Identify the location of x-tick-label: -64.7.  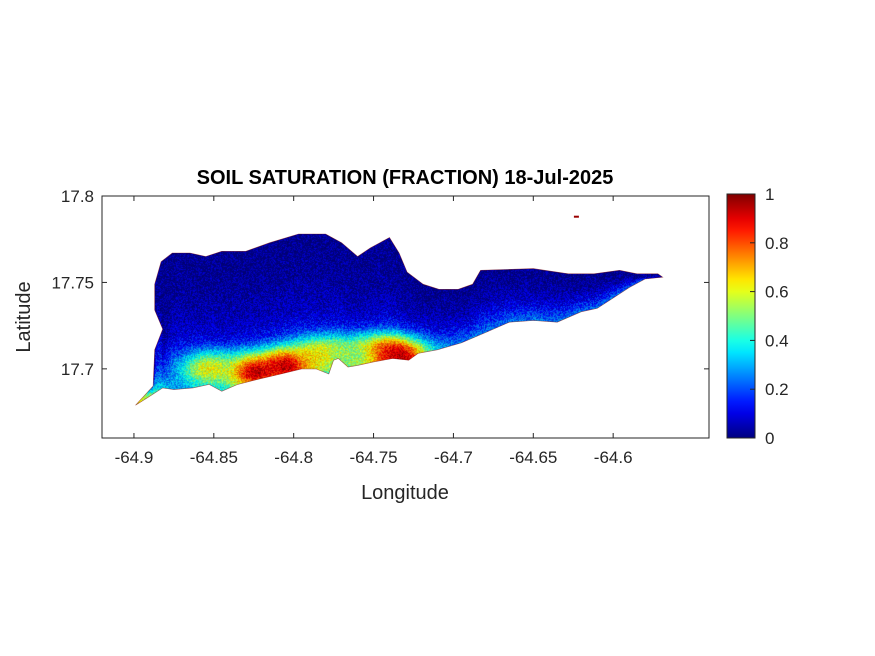
(453, 457).